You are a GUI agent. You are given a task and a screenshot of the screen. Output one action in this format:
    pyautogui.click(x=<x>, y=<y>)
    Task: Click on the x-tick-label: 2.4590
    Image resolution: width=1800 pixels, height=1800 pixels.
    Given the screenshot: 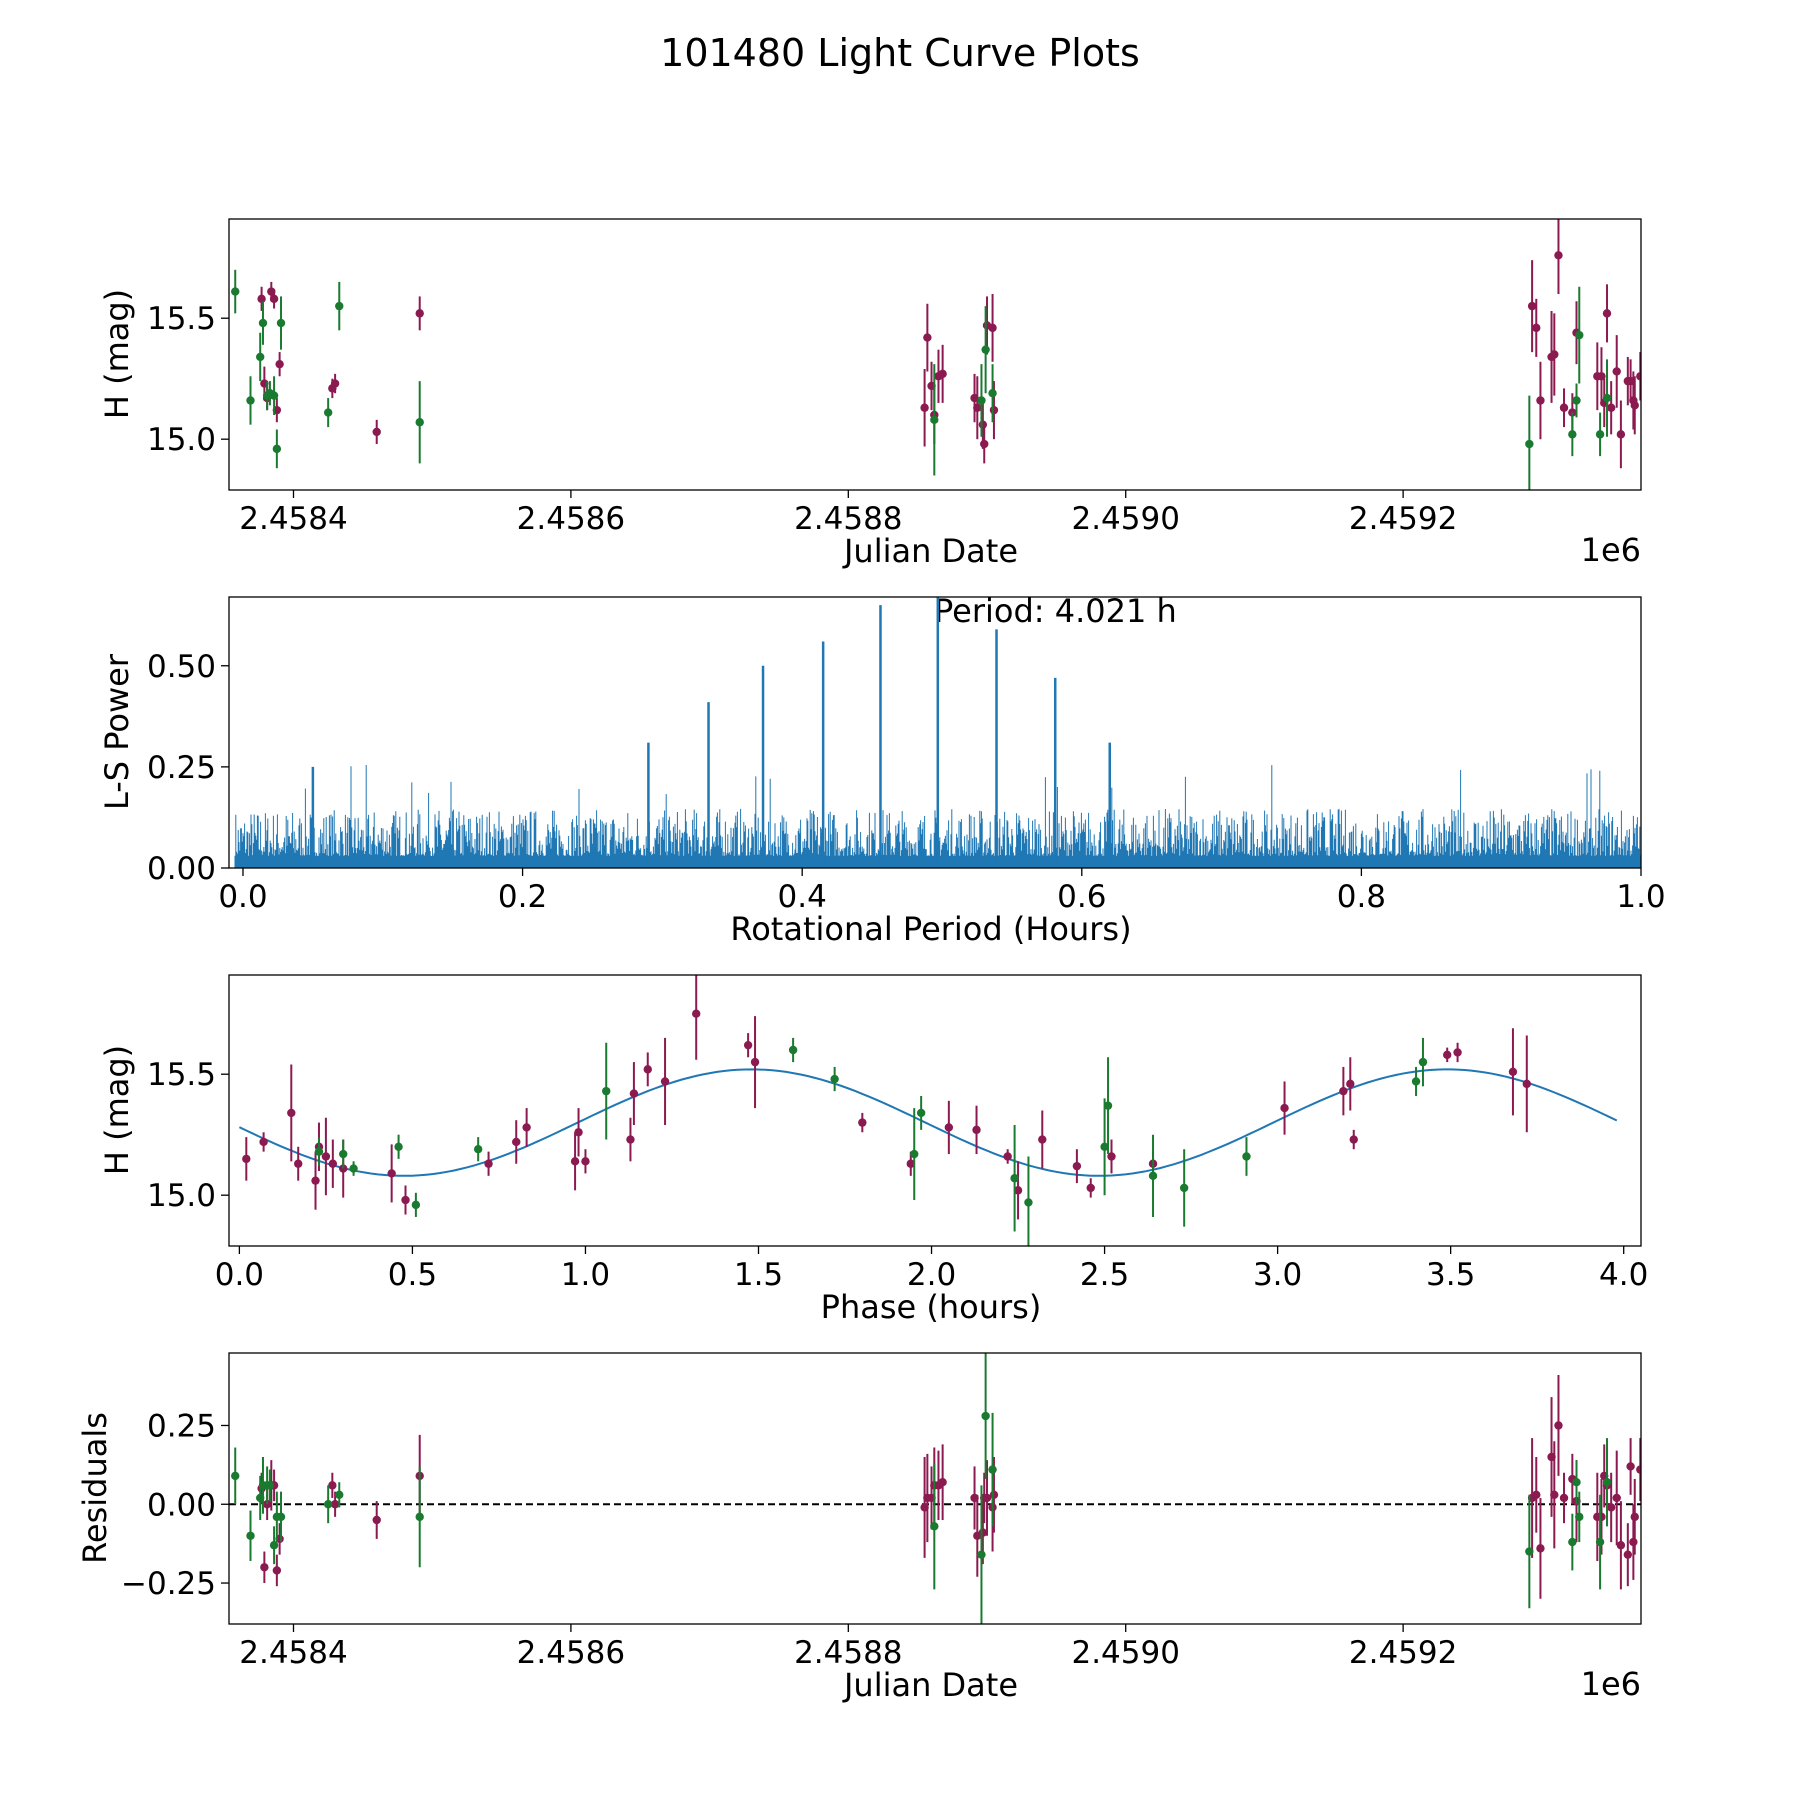 What is the action you would take?
    pyautogui.click(x=1125, y=519)
    